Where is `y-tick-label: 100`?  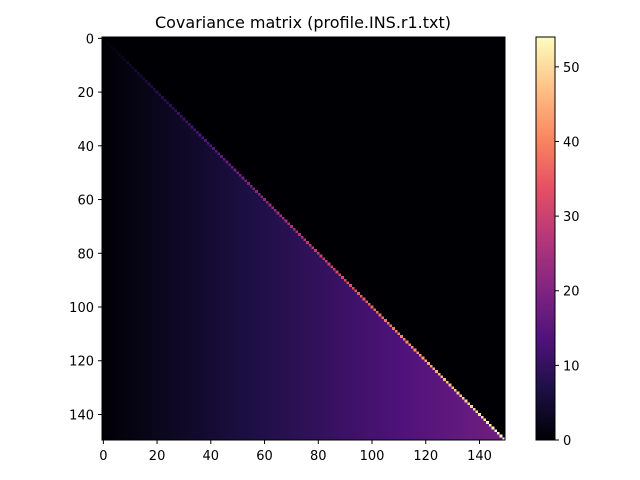
y-tick-label: 100 is located at coordinates (81, 308).